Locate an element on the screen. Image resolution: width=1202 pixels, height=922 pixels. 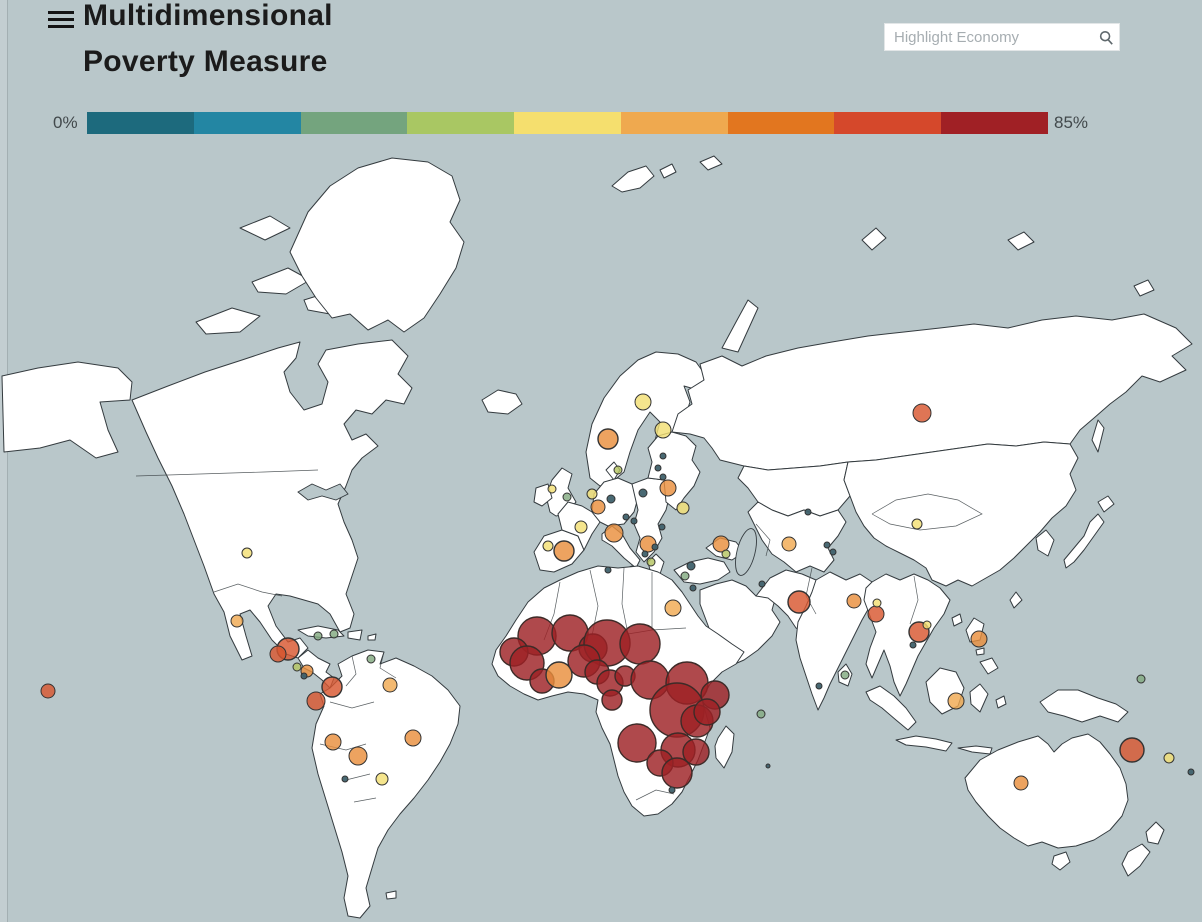
legend-color-scale is located at coordinates (568, 123).